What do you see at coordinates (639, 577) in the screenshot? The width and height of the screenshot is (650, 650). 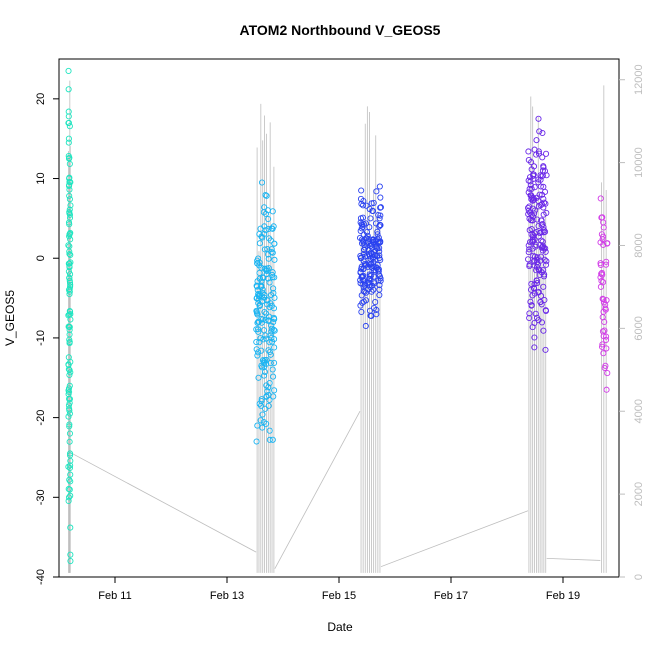 I see `y2-tick-label: 0` at bounding box center [639, 577].